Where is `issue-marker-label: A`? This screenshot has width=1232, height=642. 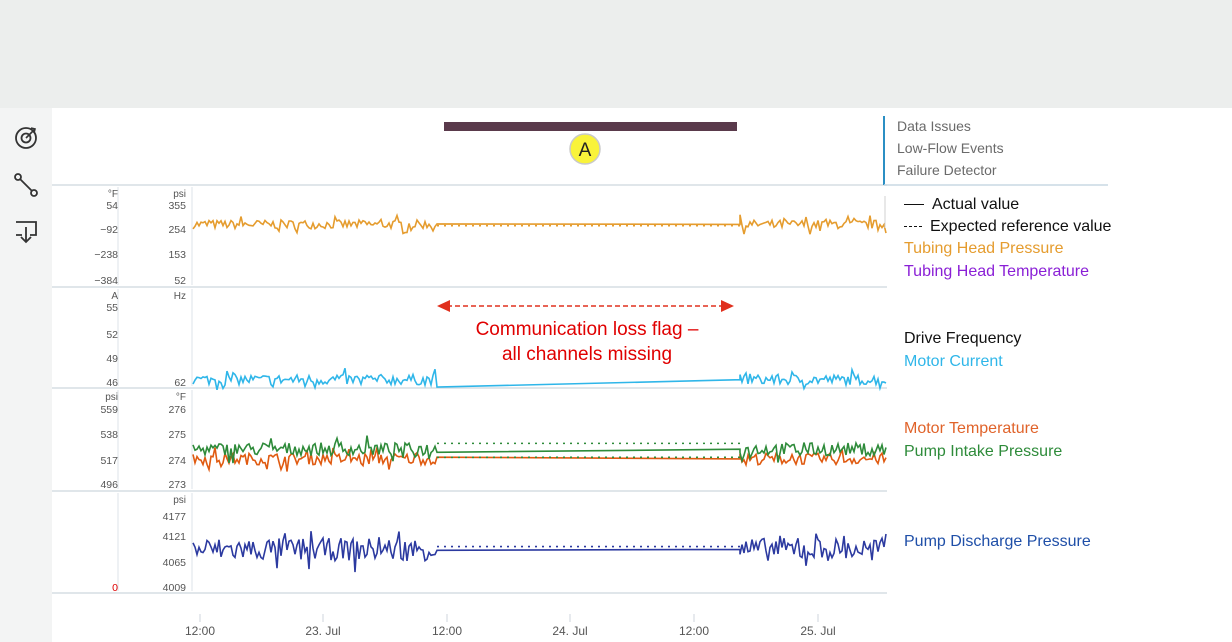 issue-marker-label: A is located at coordinates (585, 150).